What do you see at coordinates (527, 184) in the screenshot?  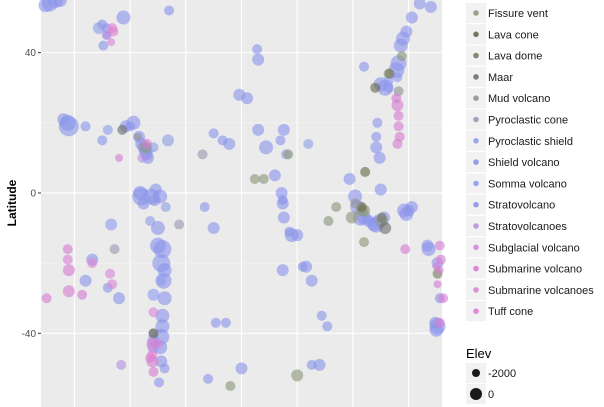 I see `legend-label: Somma volcano` at bounding box center [527, 184].